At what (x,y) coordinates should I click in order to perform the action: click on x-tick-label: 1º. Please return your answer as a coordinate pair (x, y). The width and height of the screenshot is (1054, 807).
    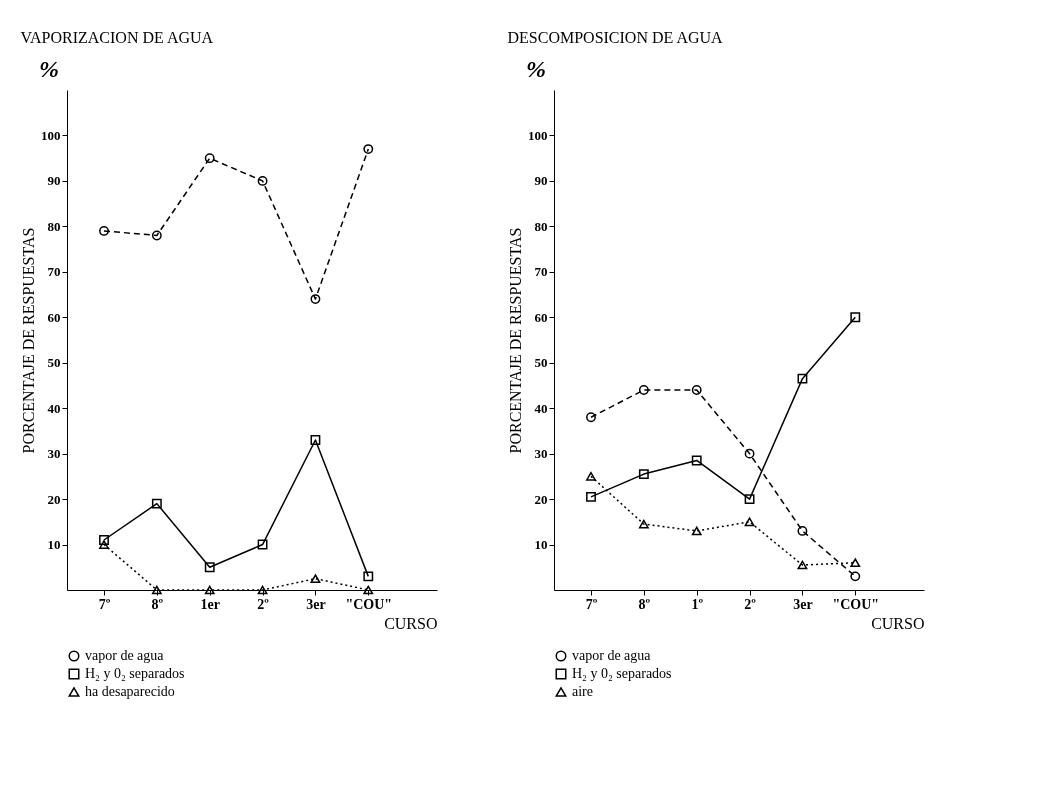
    Looking at the image, I should click on (697, 604).